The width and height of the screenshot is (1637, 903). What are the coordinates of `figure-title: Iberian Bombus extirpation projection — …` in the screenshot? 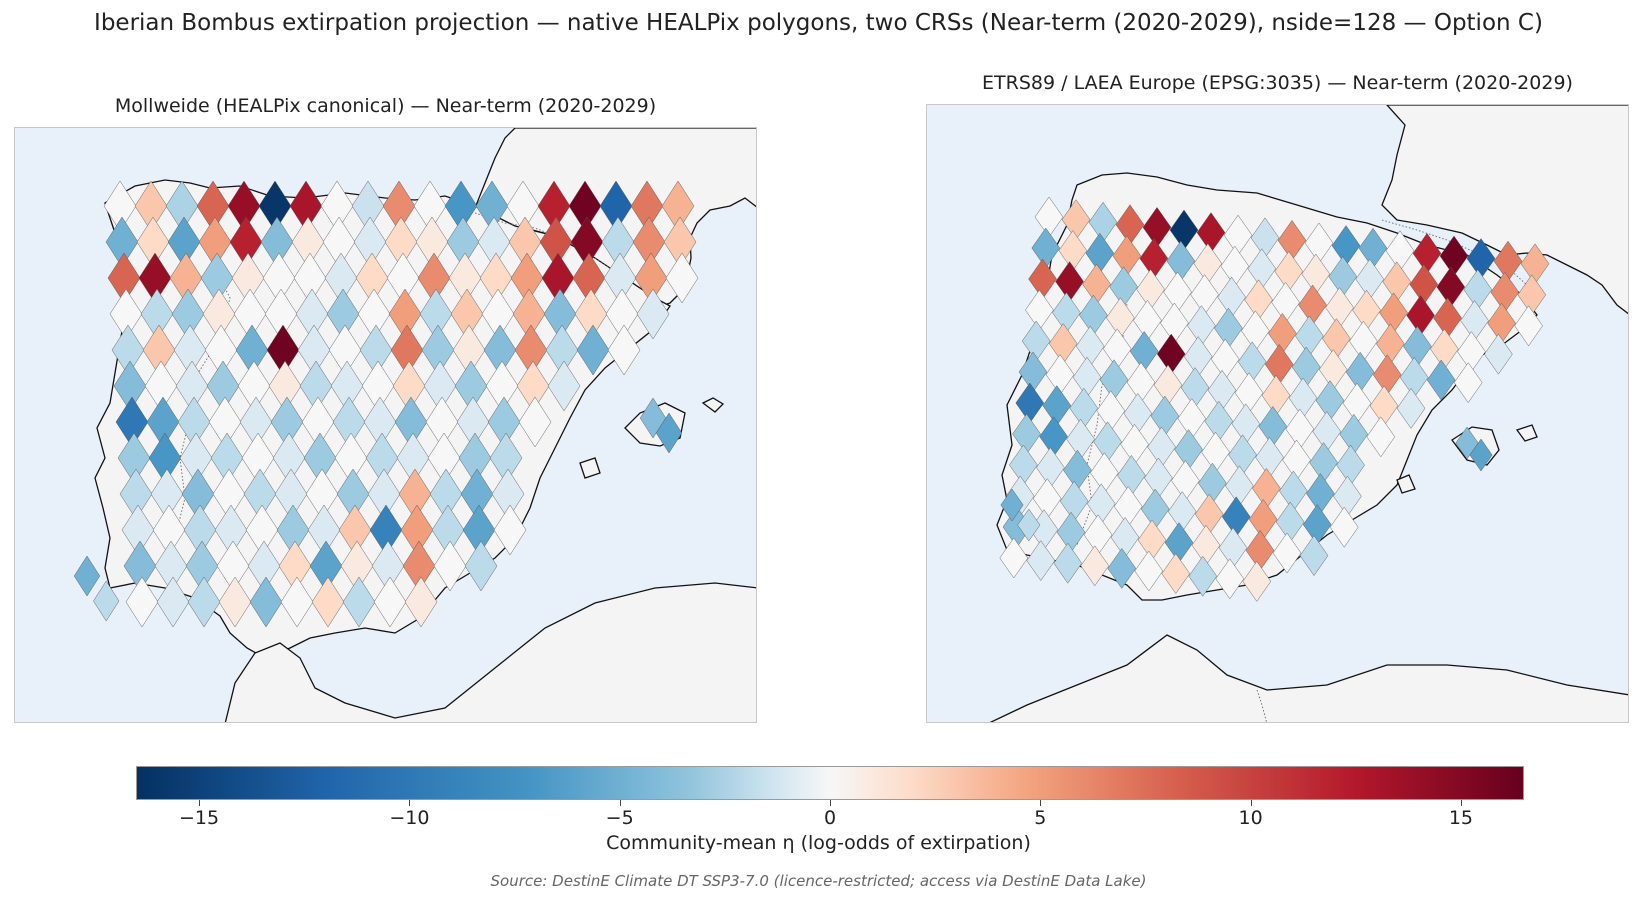 It's located at (818, 23).